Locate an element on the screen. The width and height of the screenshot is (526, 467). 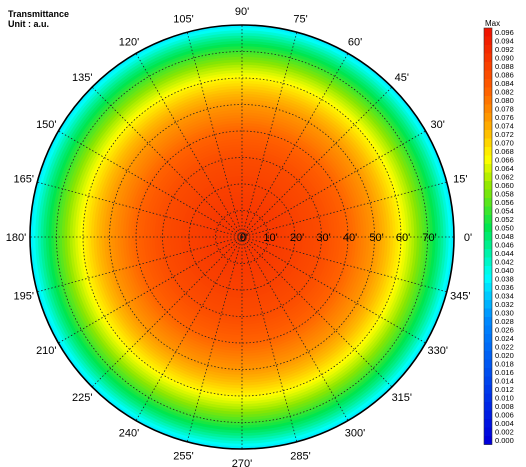
colorbar-tick-label: 0.020 is located at coordinates (504, 355).